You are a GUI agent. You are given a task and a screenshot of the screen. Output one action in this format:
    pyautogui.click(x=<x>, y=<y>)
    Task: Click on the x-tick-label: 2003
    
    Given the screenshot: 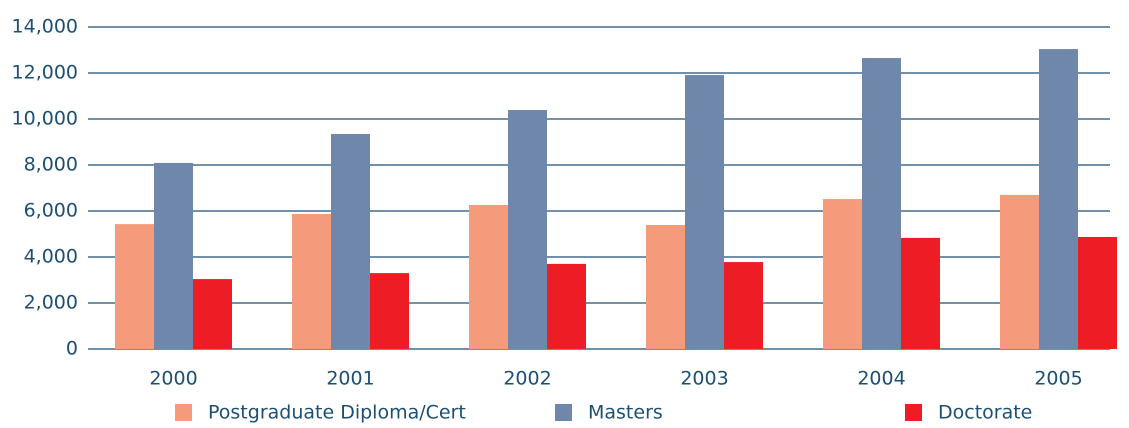 What is the action you would take?
    pyautogui.click(x=704, y=379)
    